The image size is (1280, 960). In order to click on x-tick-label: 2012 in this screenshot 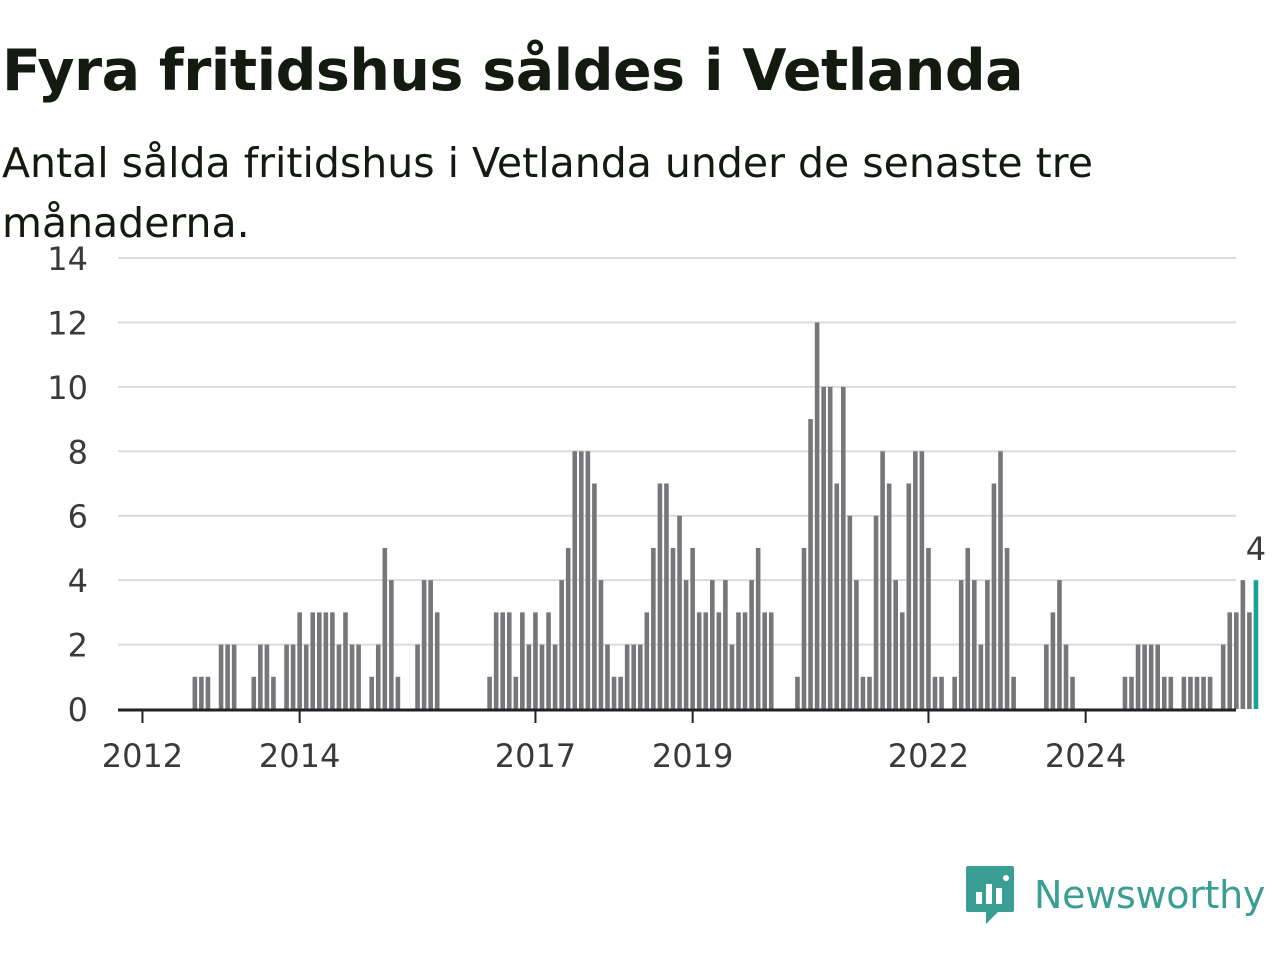, I will do `click(142, 756)`.